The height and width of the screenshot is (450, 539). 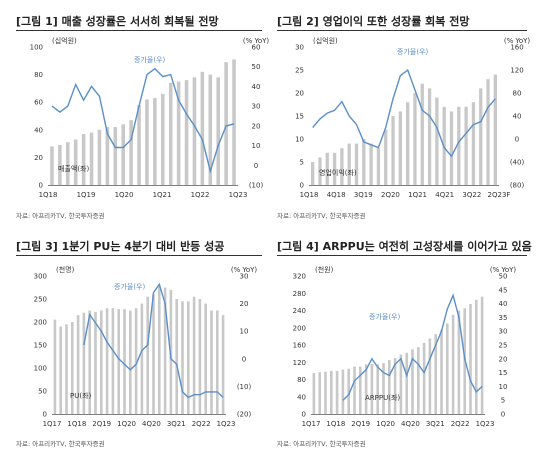 What do you see at coordinates (40, 346) in the screenshot?
I see `left-tick-label: 150` at bounding box center [40, 346].